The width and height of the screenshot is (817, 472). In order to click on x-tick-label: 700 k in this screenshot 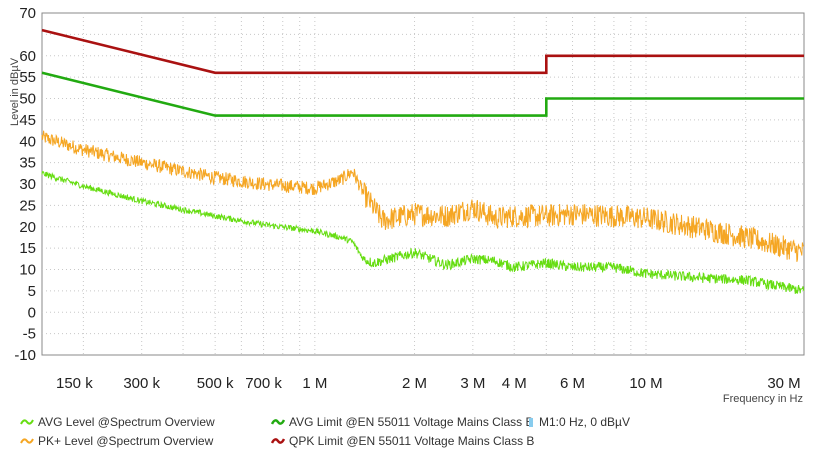, I will do `click(263, 383)`.